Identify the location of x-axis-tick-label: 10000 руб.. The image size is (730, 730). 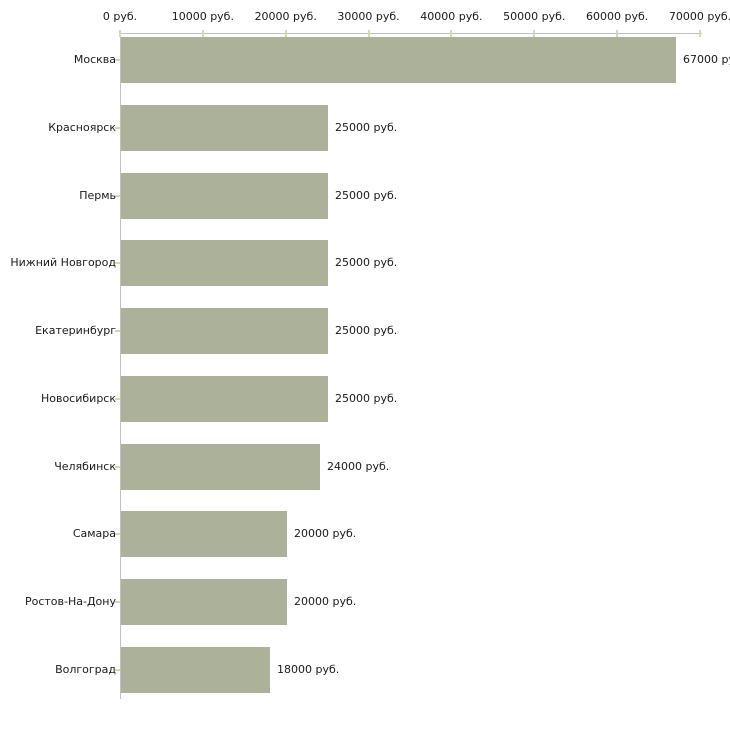
(202, 16).